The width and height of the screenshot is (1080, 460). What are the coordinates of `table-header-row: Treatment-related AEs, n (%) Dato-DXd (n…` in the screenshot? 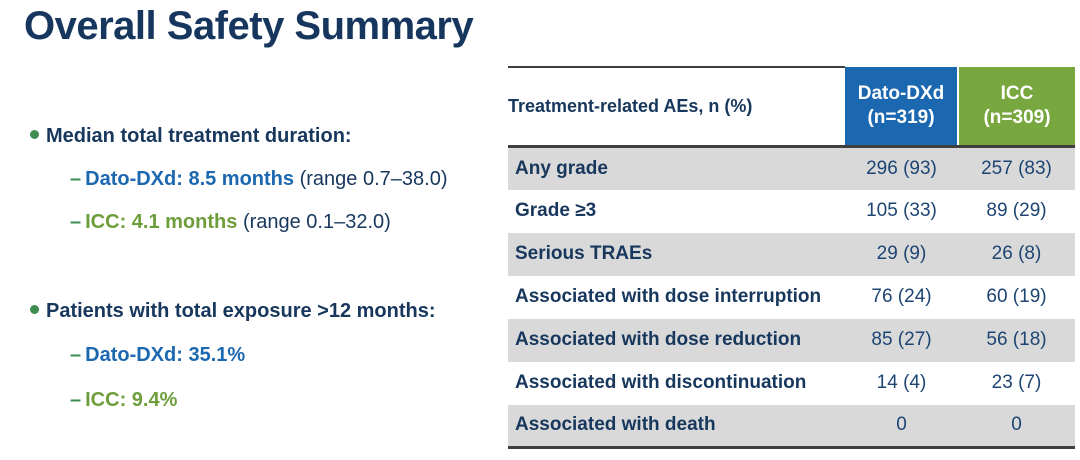 It's located at (791, 106).